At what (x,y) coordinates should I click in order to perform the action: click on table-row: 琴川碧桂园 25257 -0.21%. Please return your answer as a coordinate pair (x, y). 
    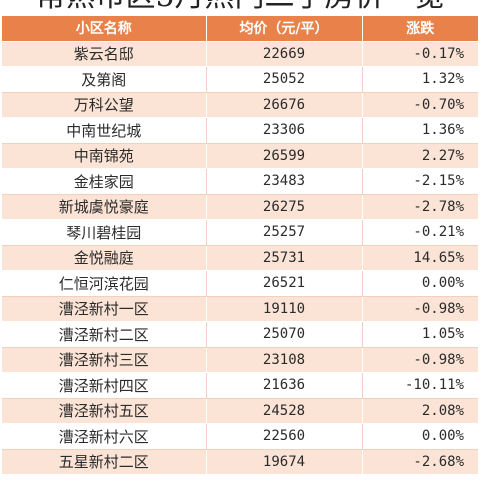
    Looking at the image, I should click on (240, 232).